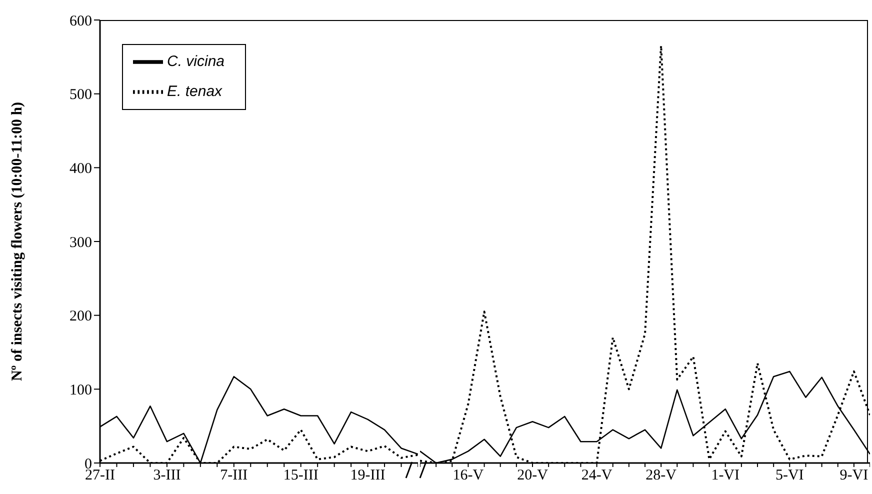 Image resolution: width=872 pixels, height=494 pixels. Describe the element at coordinates (167, 476) in the screenshot. I see `x-tick-label: 3-III` at that location.